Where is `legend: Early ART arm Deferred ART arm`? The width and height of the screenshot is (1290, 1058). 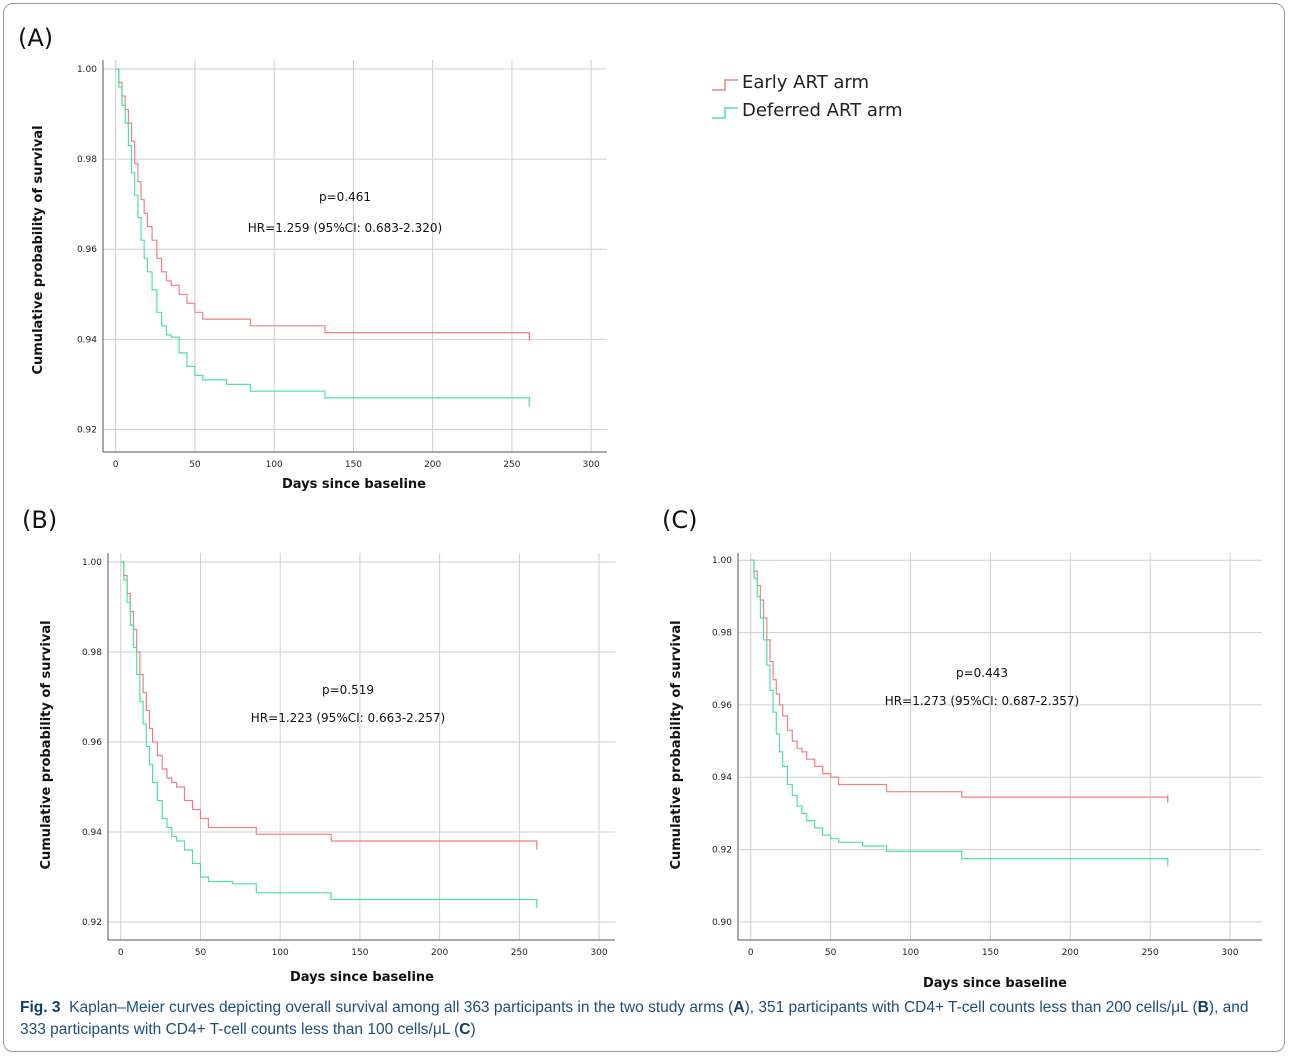
legend: Early ART arm Deferred ART arm is located at coordinates (807, 96).